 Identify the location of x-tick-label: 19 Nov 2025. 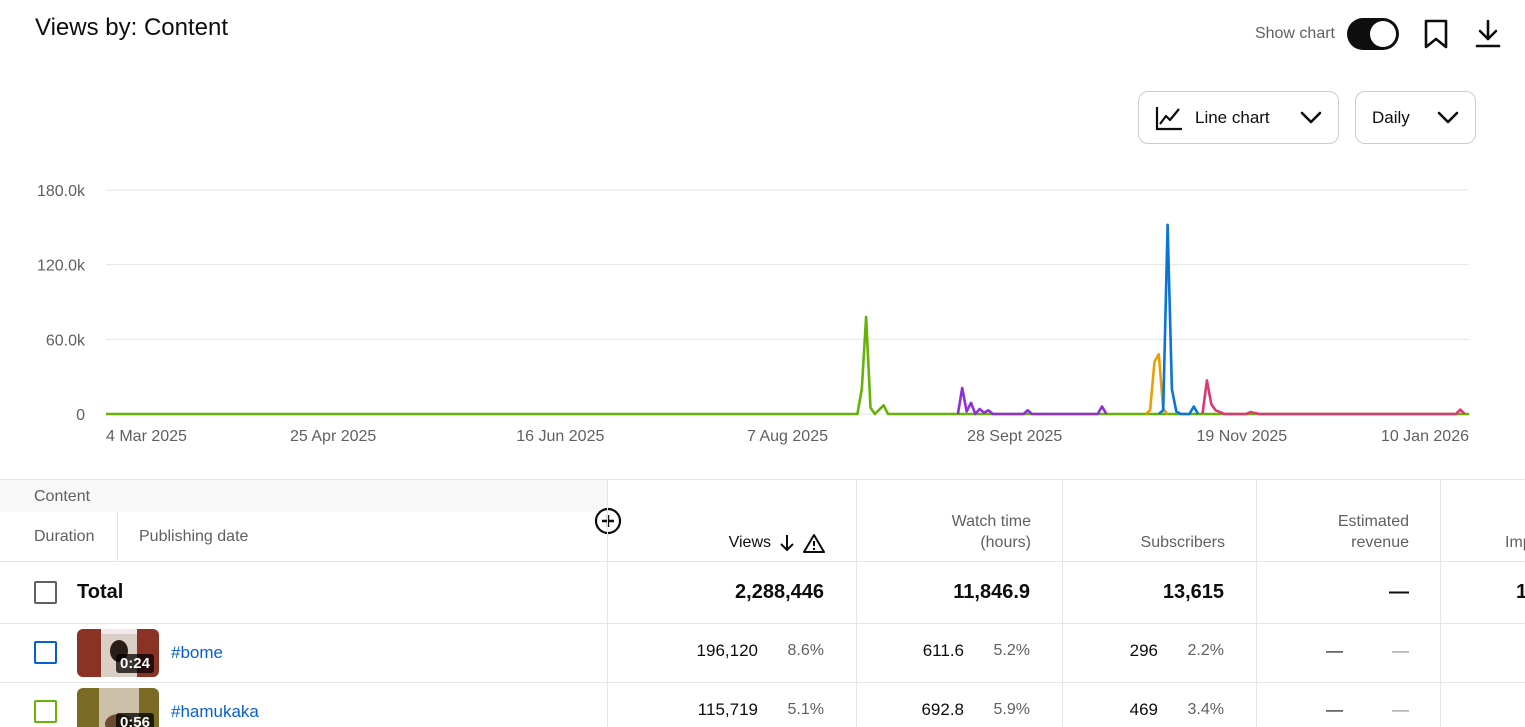
(1241, 436).